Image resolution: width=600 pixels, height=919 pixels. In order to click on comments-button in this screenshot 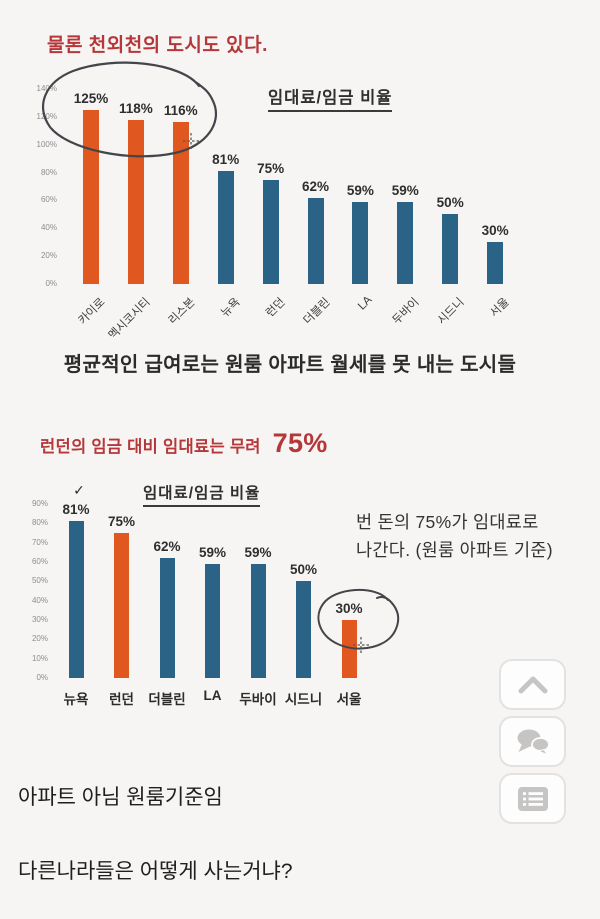, I will do `click(532, 741)`.